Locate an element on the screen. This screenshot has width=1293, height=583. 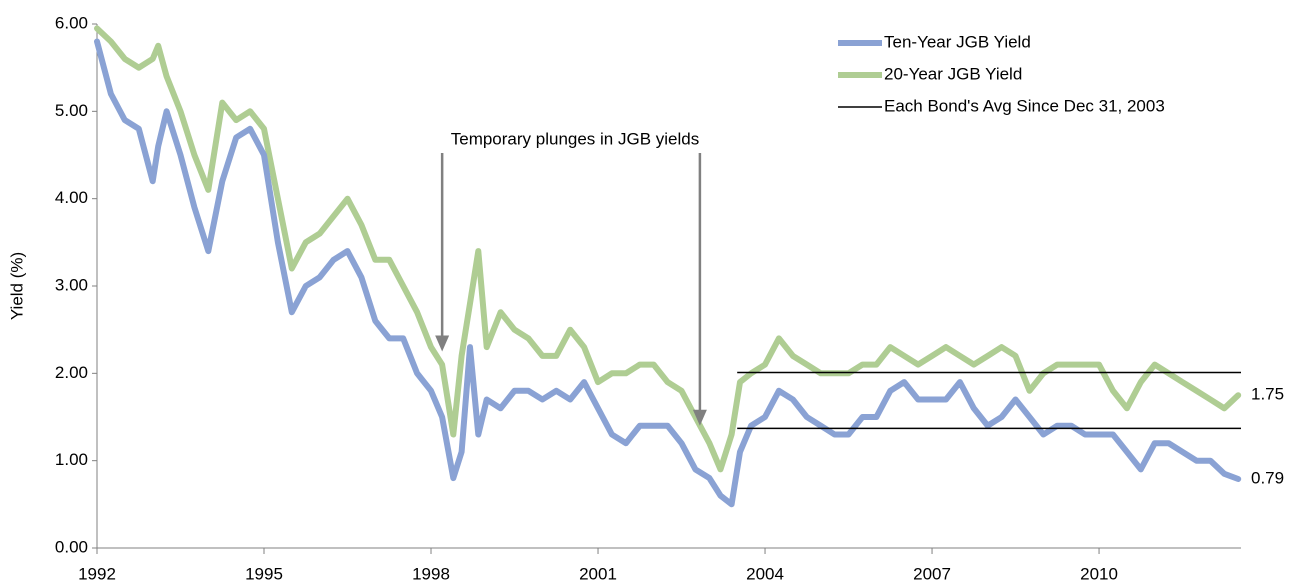
y-tick-label: 0.00 is located at coordinates (71, 546).